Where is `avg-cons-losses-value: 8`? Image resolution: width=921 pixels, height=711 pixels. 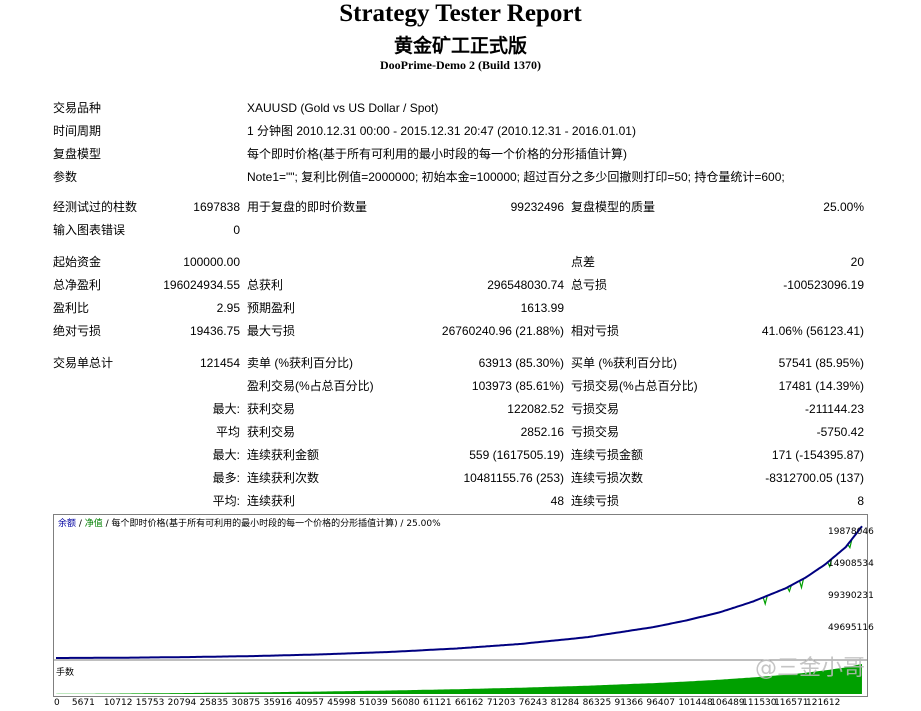
avg-cons-losses-value: 8 is located at coordinates (860, 501).